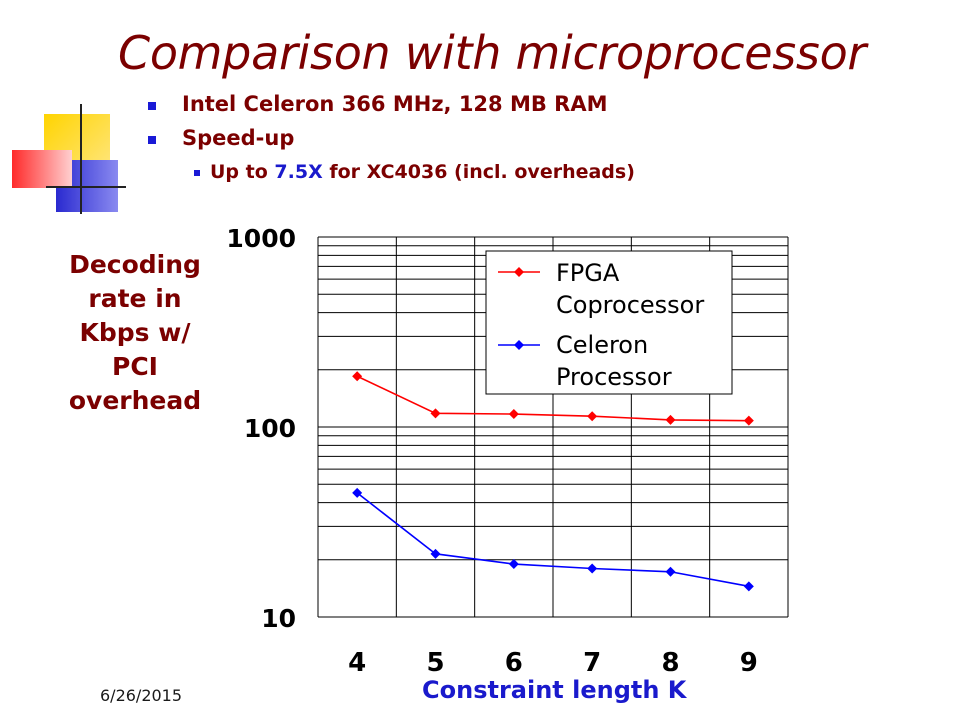  I want to click on legend-entry-celeron: Celeron Processor, so click(614, 361).